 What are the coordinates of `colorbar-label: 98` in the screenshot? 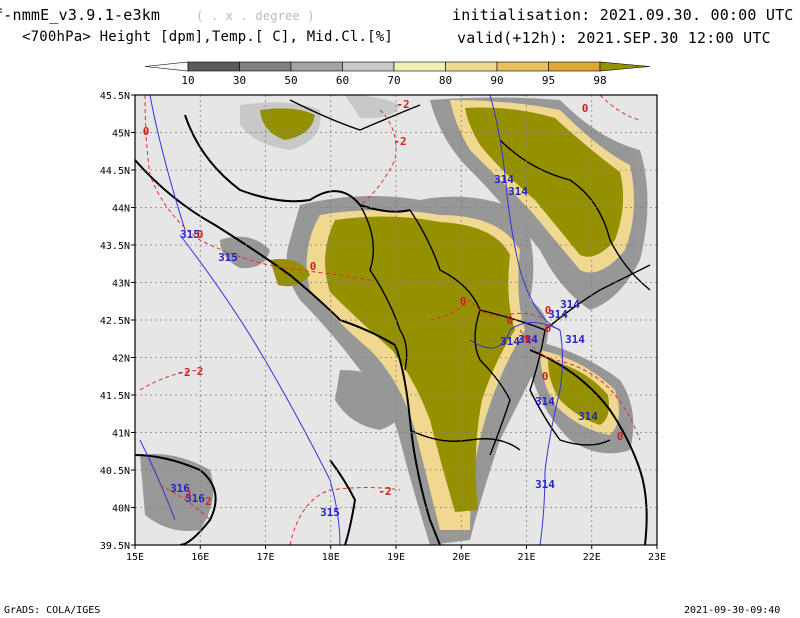 It's located at (599, 80).